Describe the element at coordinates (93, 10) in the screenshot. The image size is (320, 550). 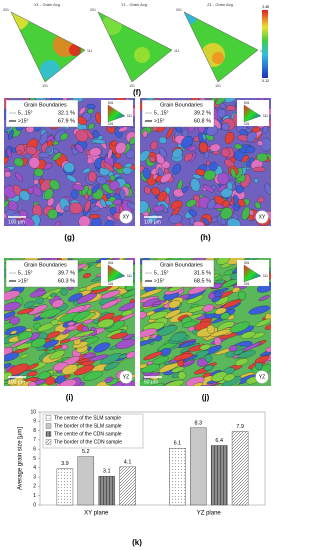
I see `ipf-label: 001` at that location.